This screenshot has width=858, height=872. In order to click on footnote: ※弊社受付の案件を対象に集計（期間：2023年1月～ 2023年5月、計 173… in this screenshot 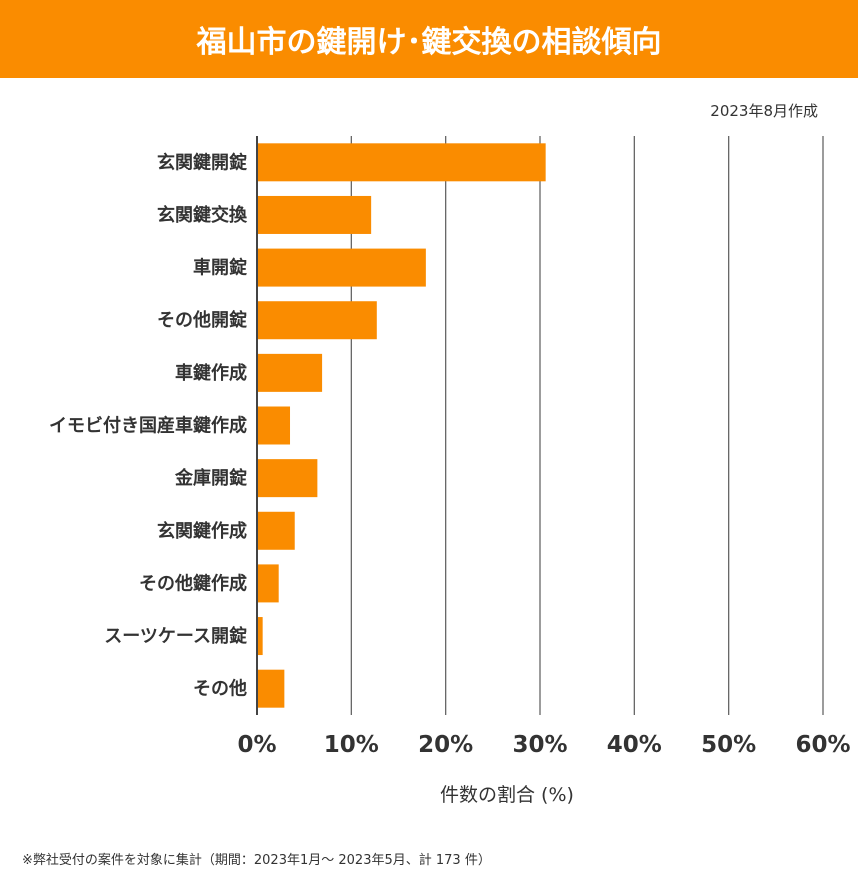, I will do `click(256, 860)`.